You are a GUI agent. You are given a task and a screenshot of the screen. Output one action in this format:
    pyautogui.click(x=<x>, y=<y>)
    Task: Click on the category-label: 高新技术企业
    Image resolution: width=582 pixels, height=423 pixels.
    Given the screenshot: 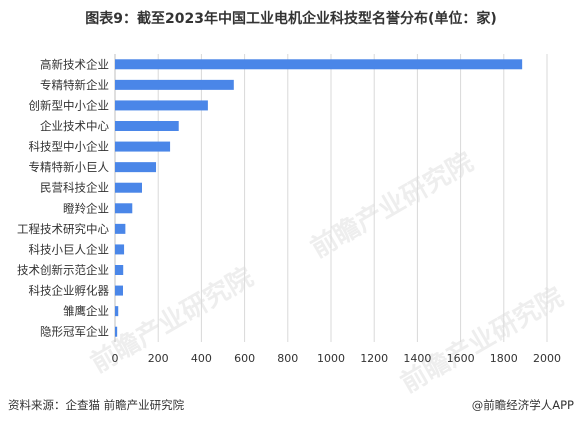 What is the action you would take?
    pyautogui.click(x=74, y=64)
    